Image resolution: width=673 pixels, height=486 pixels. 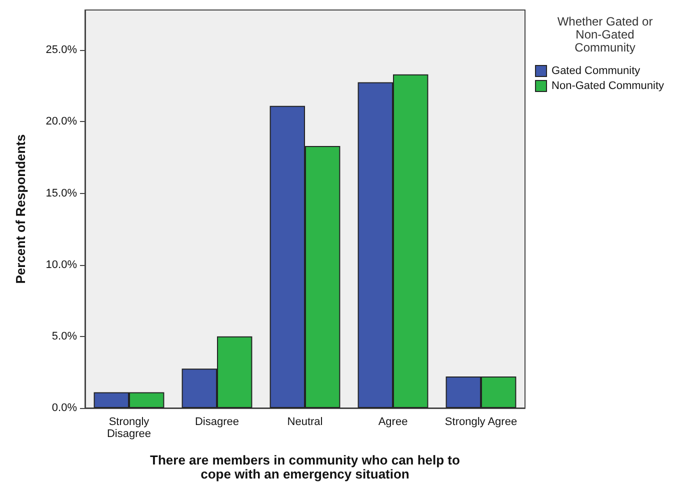 What do you see at coordinates (305, 467) in the screenshot?
I see `x-axis-title: There are members in community who can help to cope with an emergency situation` at bounding box center [305, 467].